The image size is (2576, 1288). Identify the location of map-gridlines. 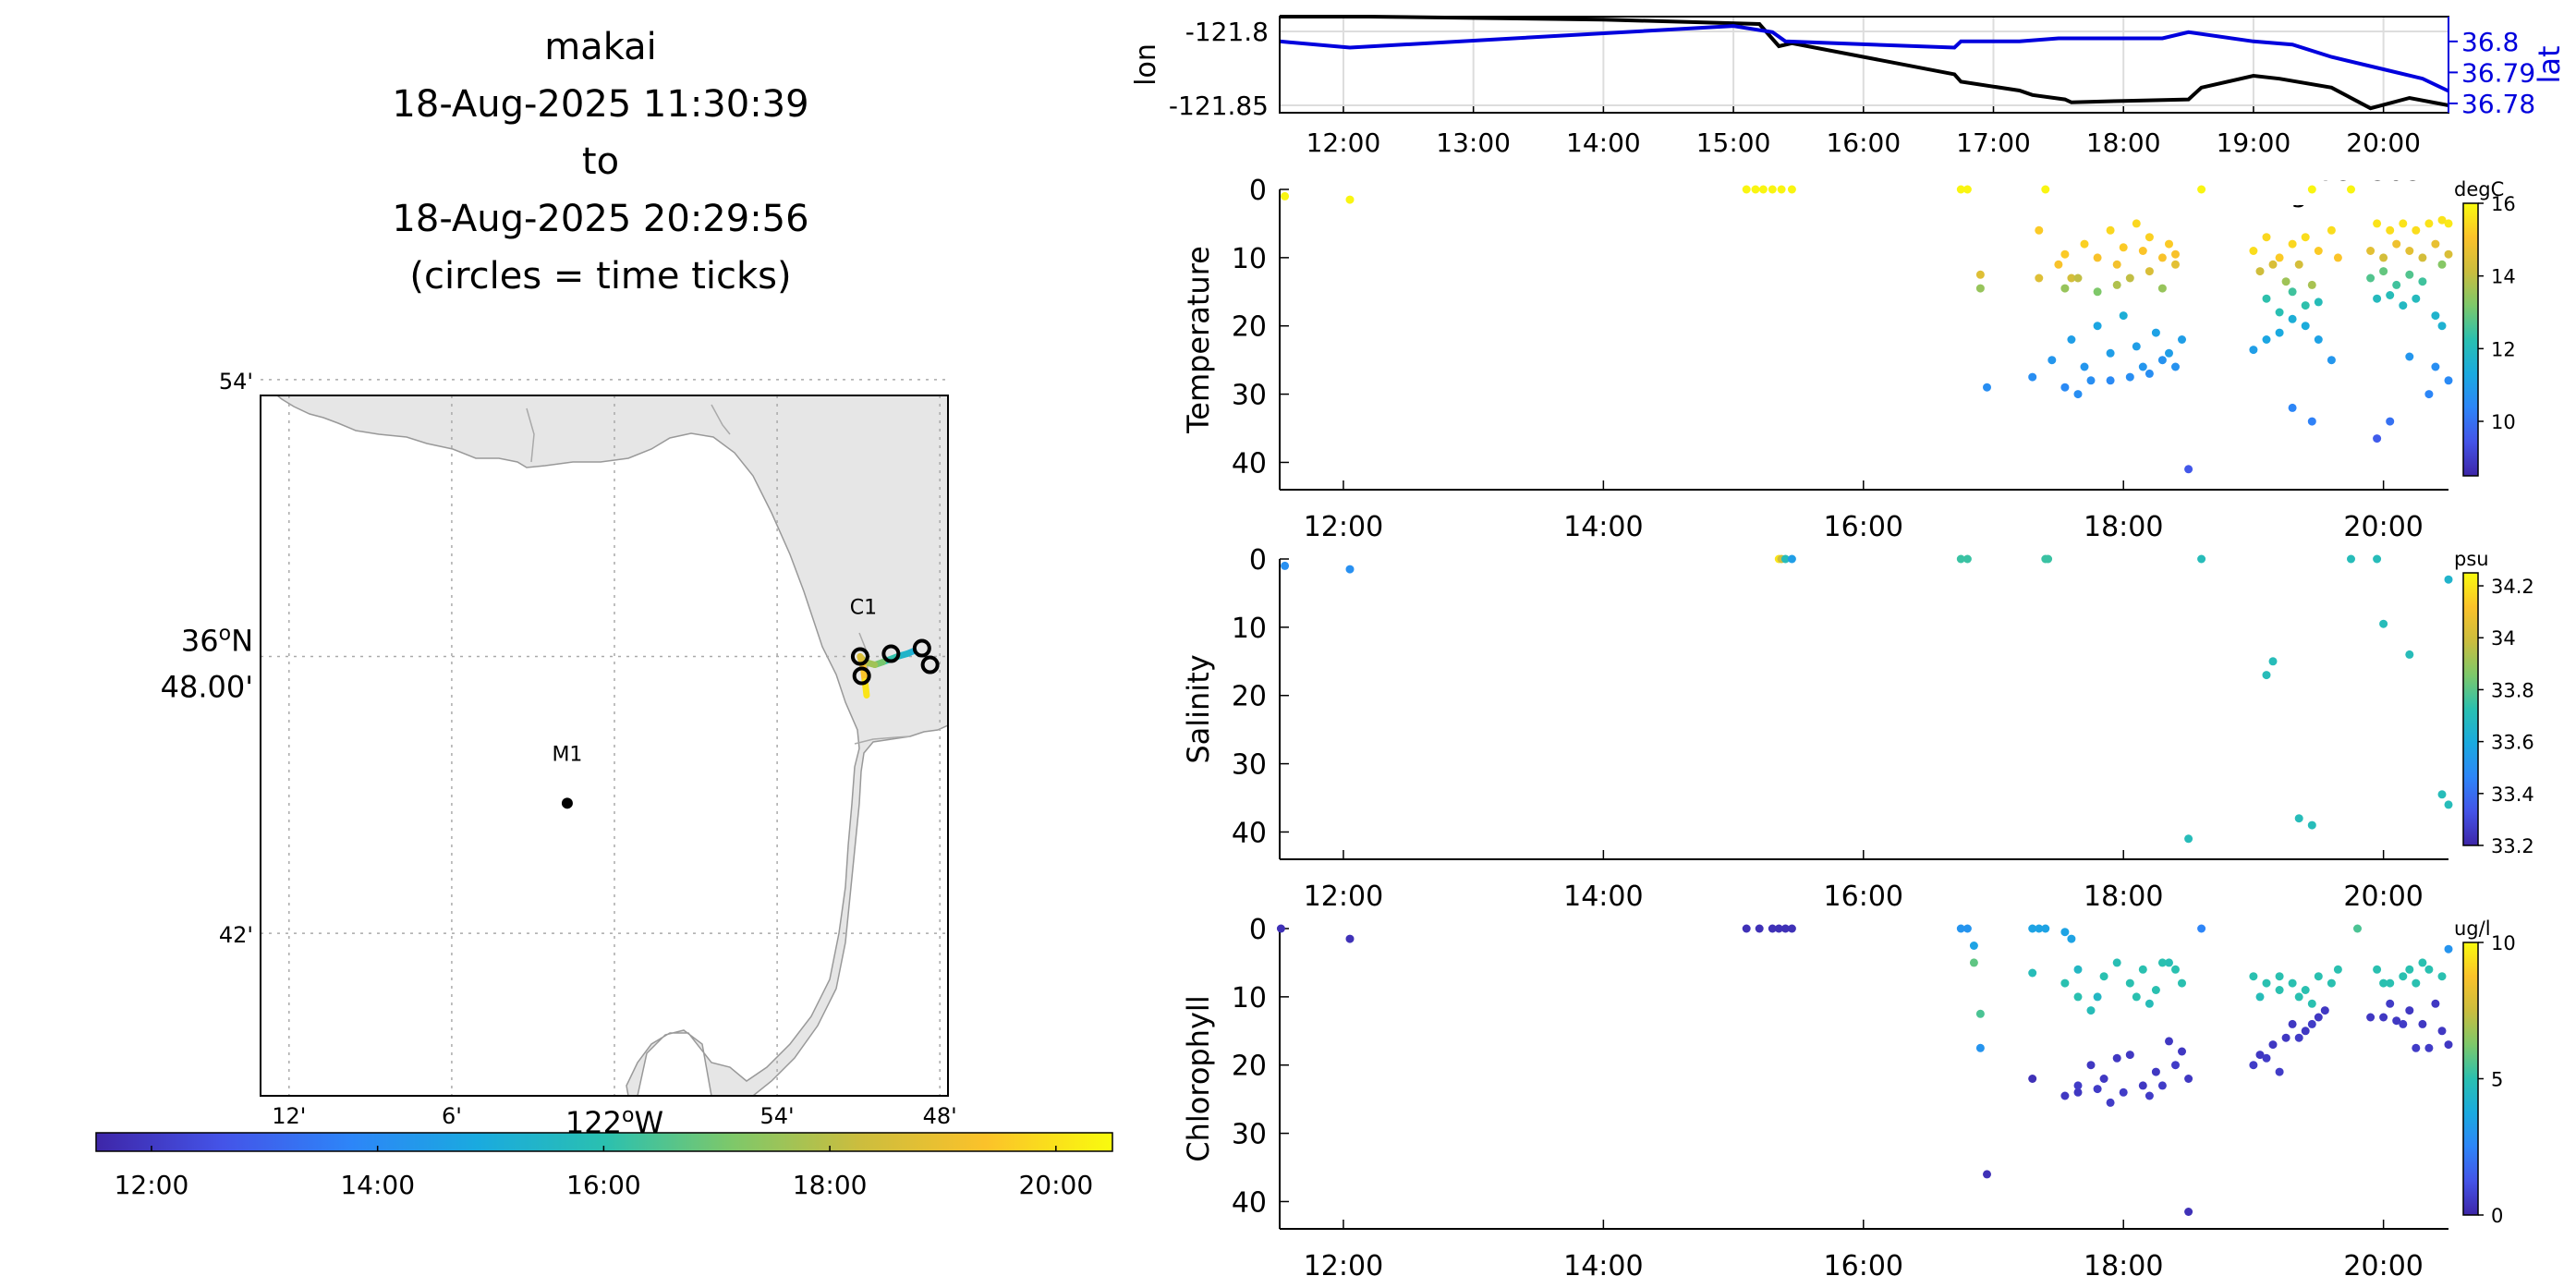
(604, 737).